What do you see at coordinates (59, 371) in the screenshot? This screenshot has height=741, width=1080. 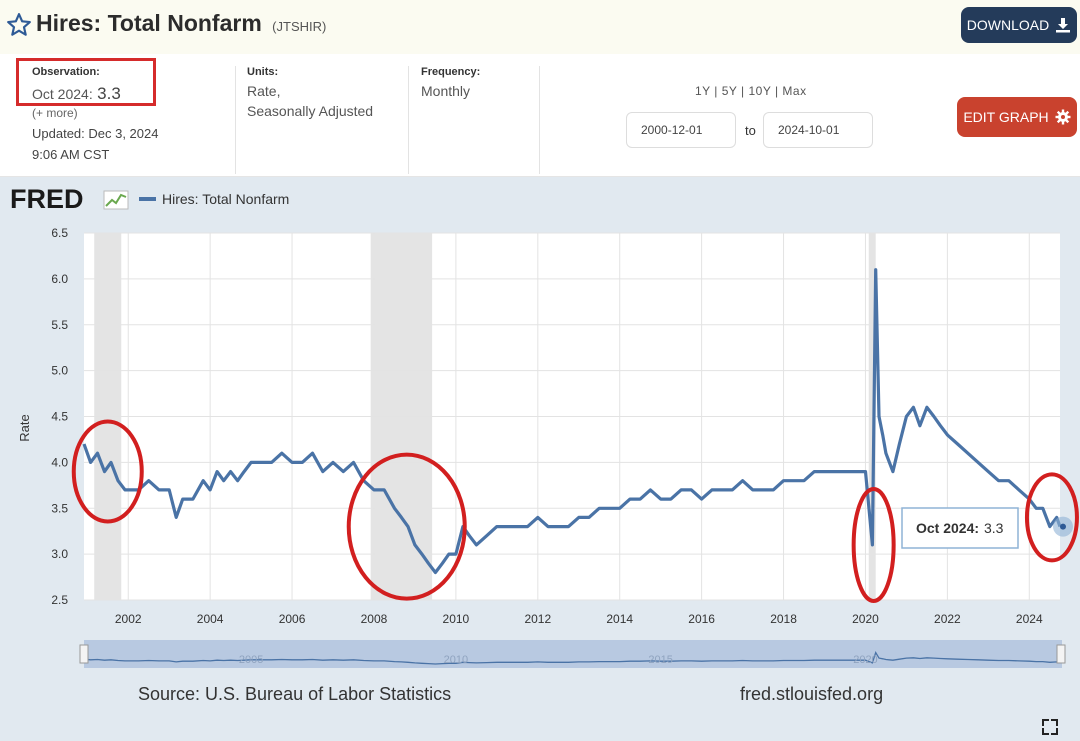 I see `y-tick-label: 5.0` at bounding box center [59, 371].